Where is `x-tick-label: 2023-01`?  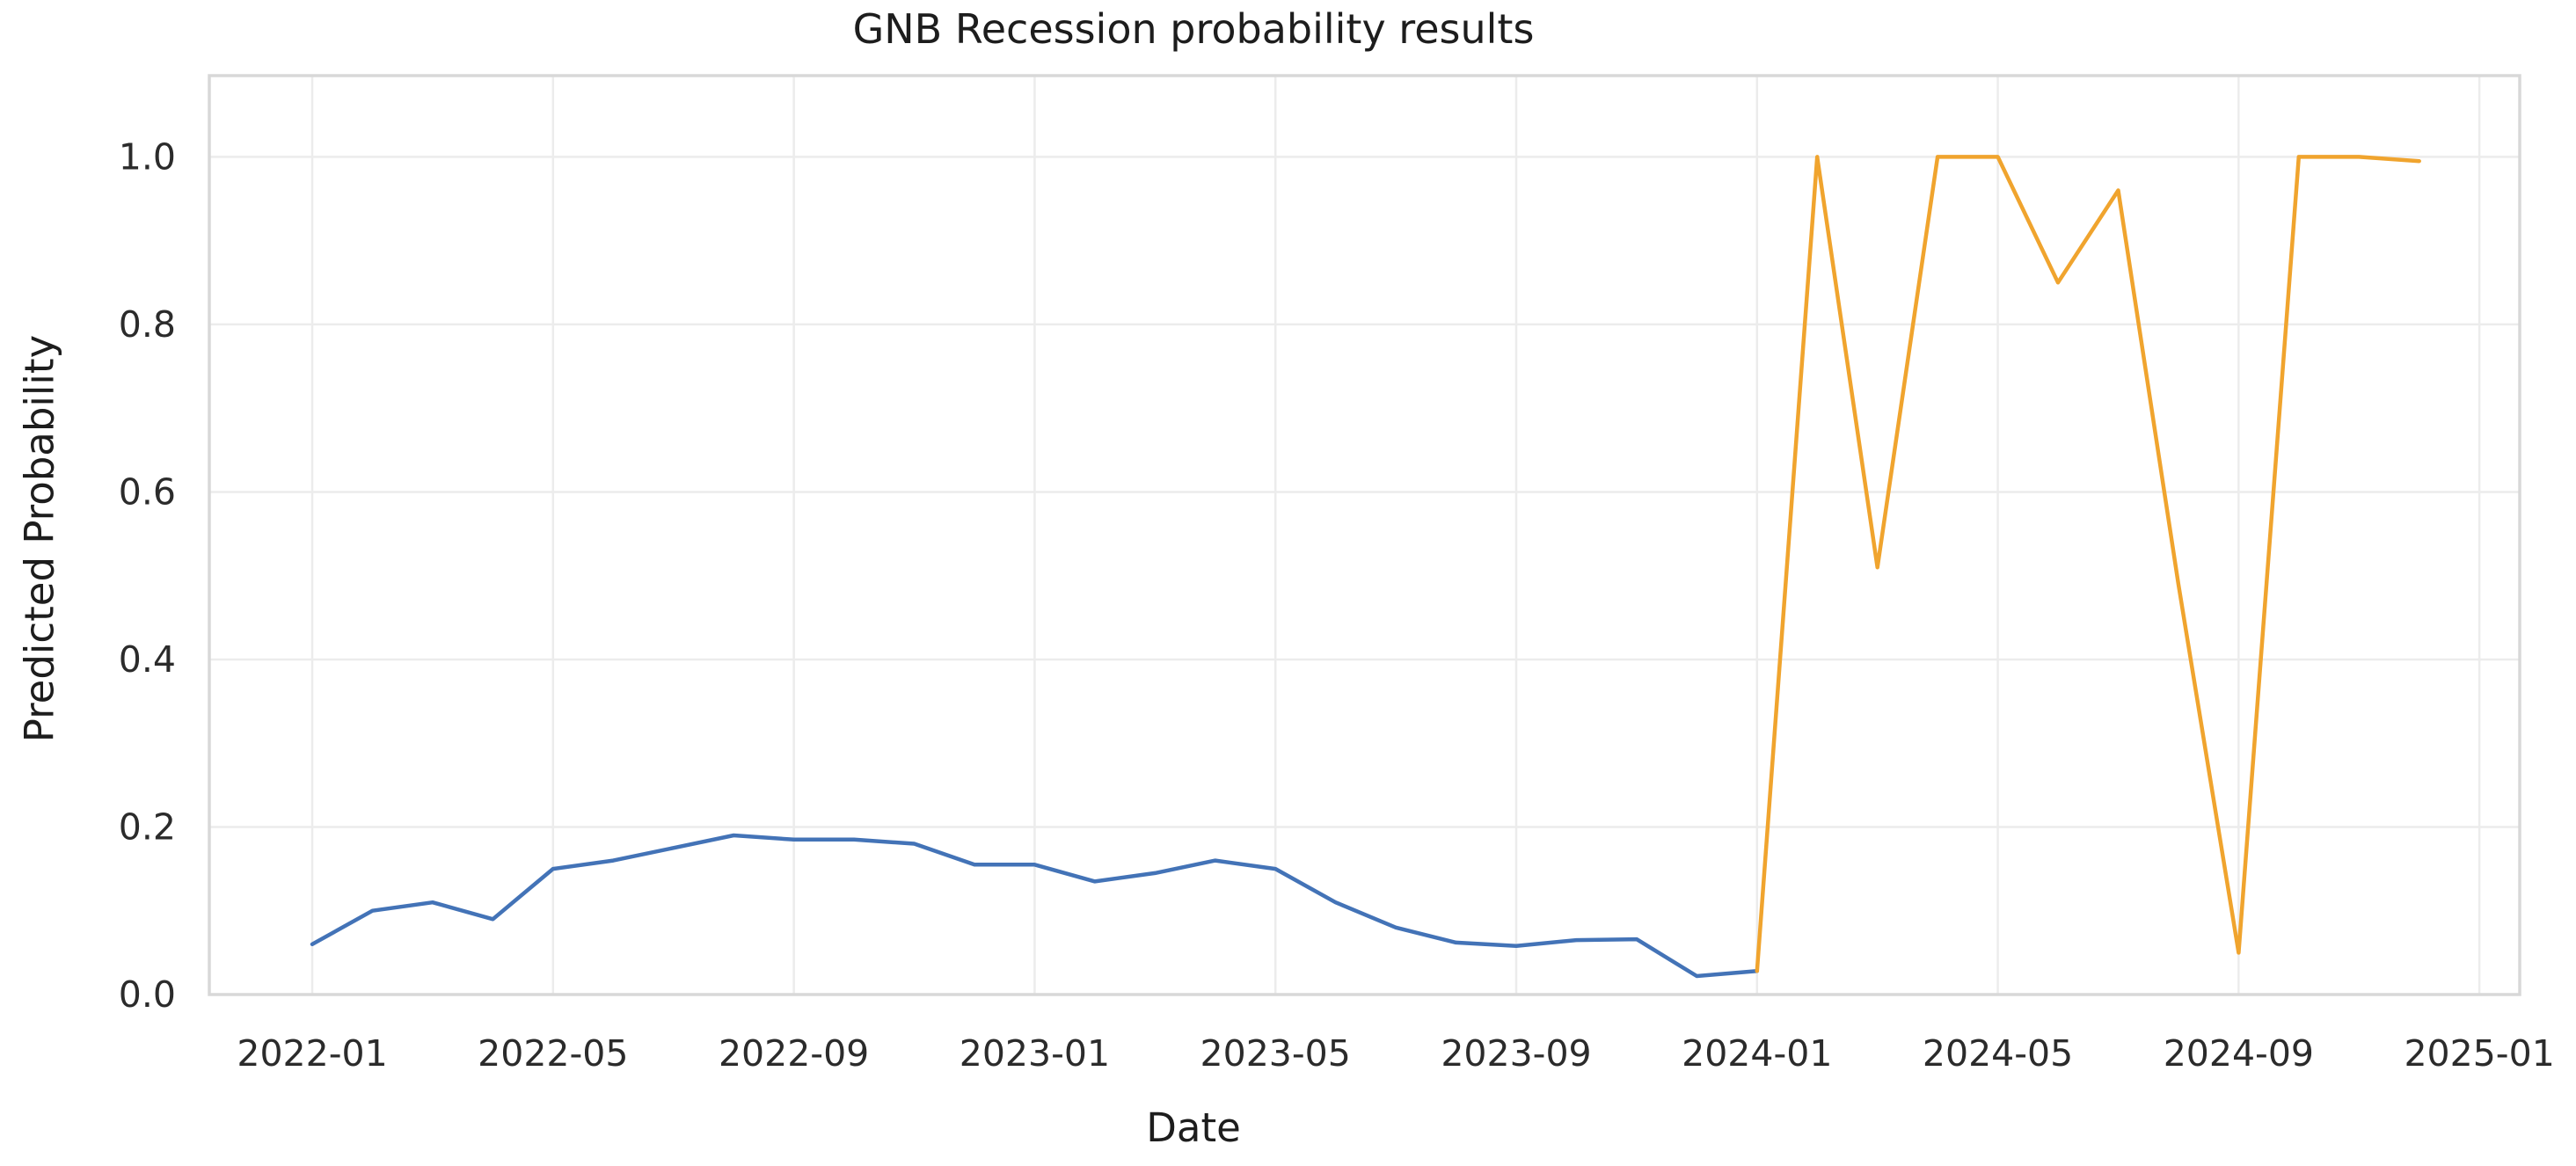 x-tick-label: 2023-01 is located at coordinates (1035, 1053).